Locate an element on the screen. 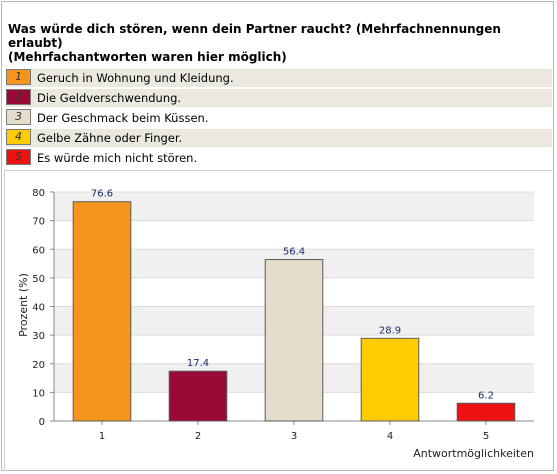 The height and width of the screenshot is (474, 557). y-tick-label: 60 is located at coordinates (38, 250).